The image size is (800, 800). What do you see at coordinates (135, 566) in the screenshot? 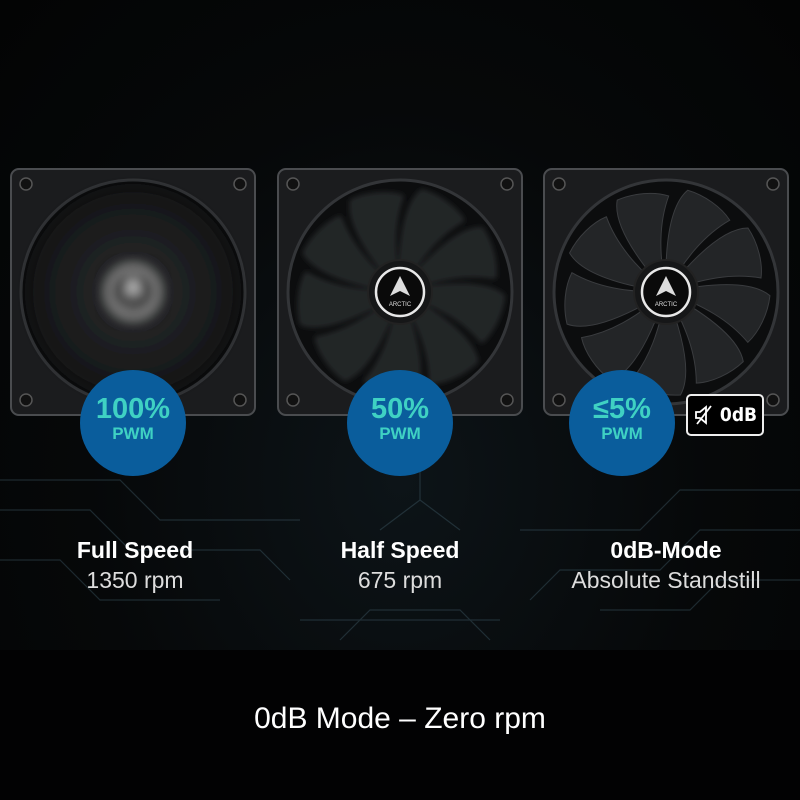
I see `label-full-speed: Full Speed 1350 rpm` at bounding box center [135, 566].